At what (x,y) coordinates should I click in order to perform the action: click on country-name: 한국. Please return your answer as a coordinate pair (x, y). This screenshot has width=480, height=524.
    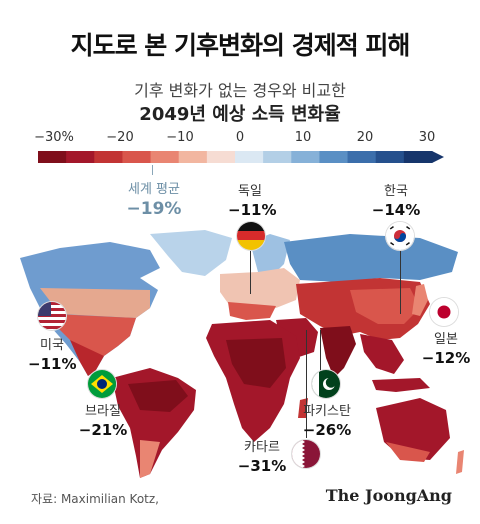
    Looking at the image, I should click on (396, 191).